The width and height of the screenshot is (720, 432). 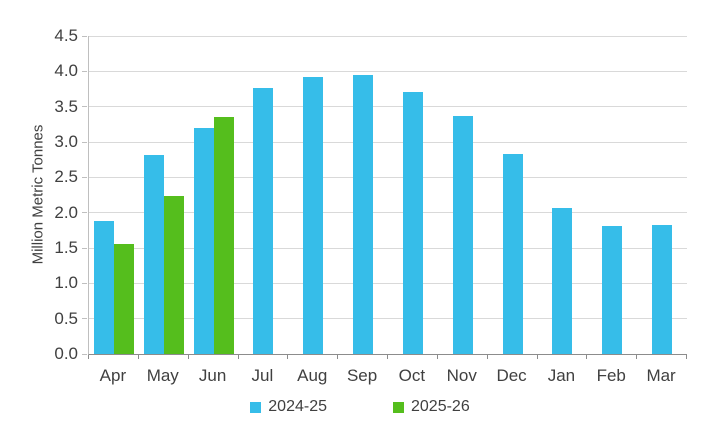 What do you see at coordinates (66, 35) in the screenshot?
I see `y-tick-label: 4.5` at bounding box center [66, 35].